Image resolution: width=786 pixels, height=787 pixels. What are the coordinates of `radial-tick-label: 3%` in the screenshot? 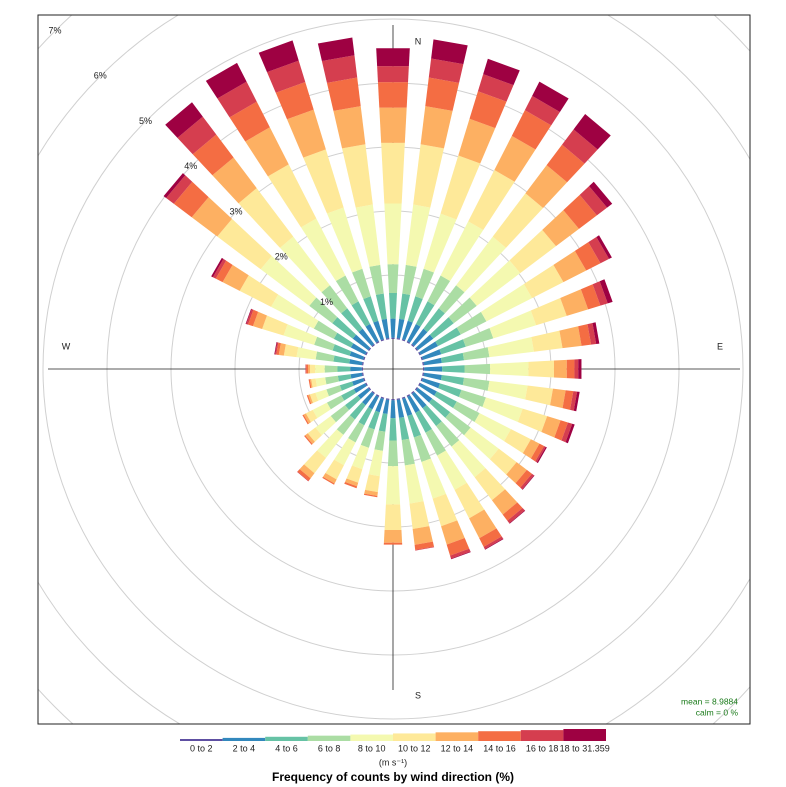 It's located at (236, 211).